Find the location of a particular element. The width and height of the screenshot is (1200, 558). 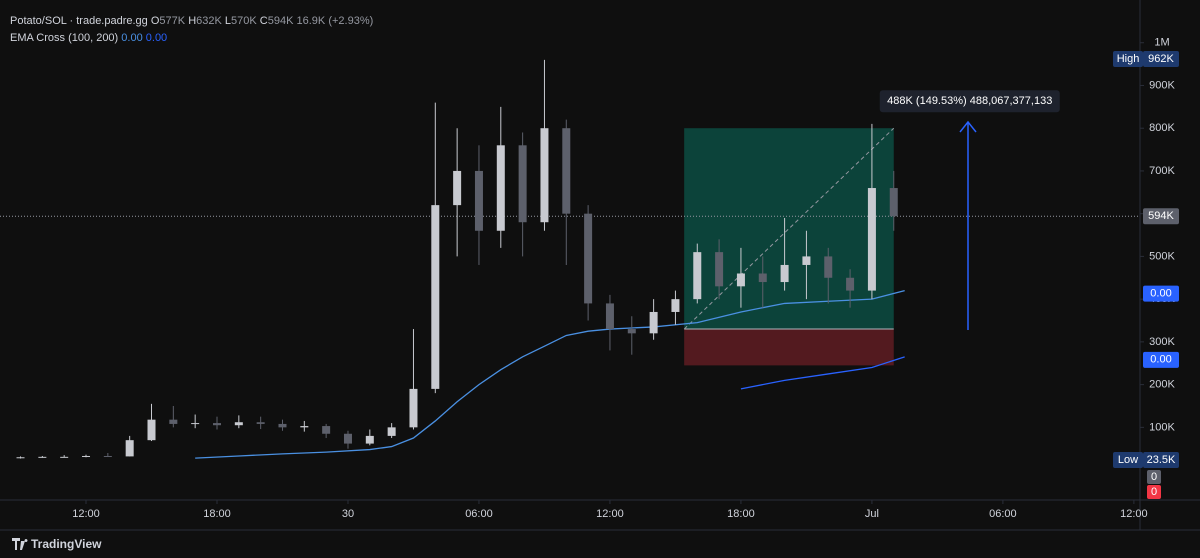

y-tick-label: 700K is located at coordinates (1162, 171).